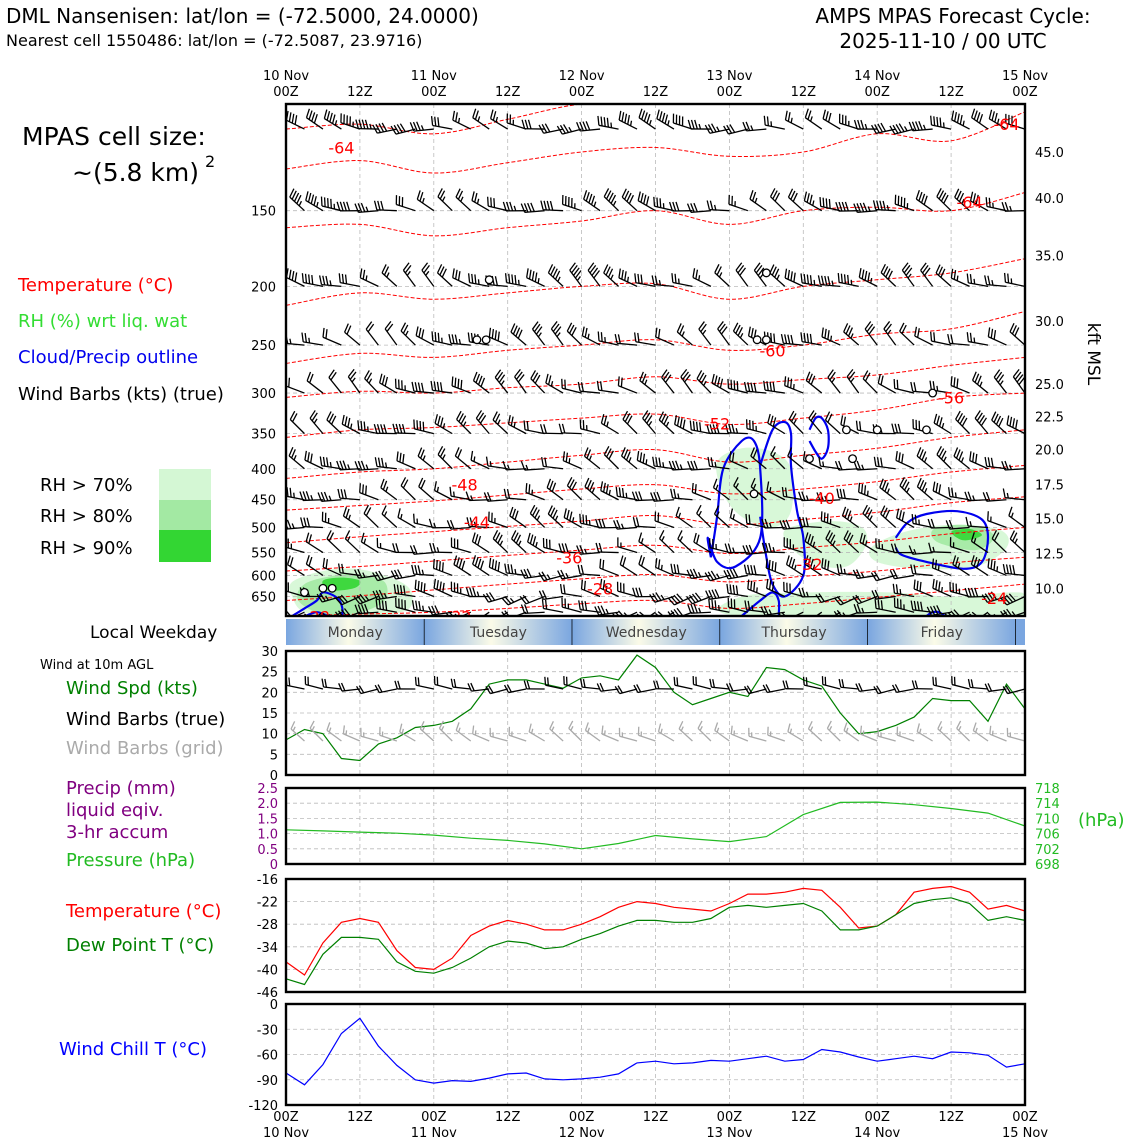 The image size is (1140, 1140). Describe the element at coordinates (355, 632) in the screenshot. I see `weekday-band` at that location.